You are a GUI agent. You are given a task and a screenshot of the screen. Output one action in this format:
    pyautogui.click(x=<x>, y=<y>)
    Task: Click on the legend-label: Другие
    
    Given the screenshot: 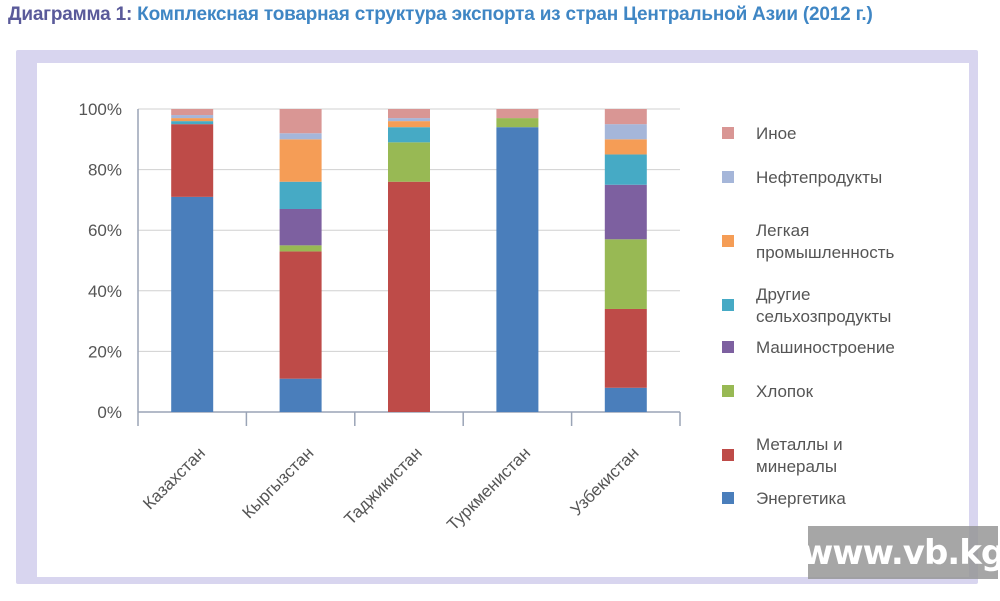 What is the action you would take?
    pyautogui.click(x=783, y=294)
    